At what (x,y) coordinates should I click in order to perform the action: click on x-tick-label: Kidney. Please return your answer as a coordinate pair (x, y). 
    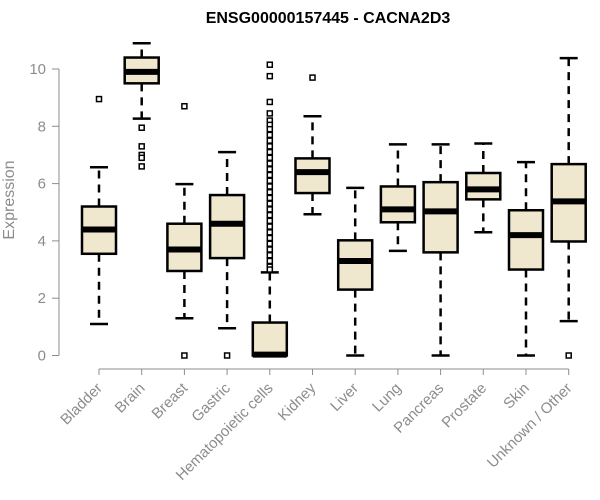
    Looking at the image, I should click on (297, 401).